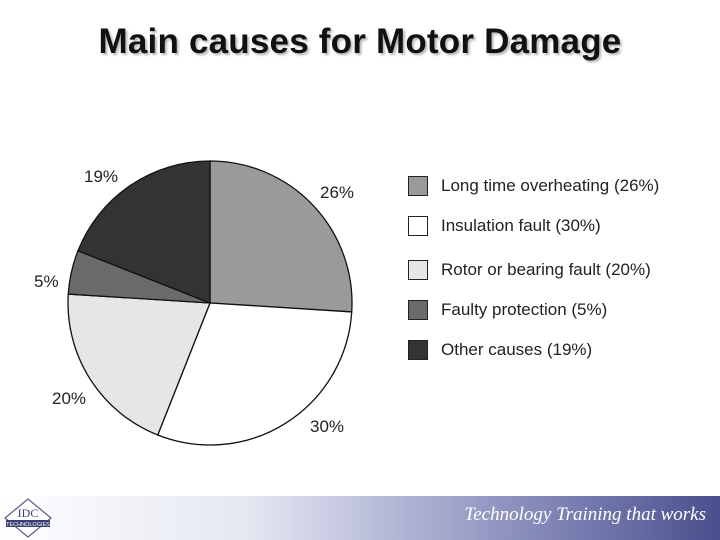 This screenshot has width=720, height=540. Describe the element at coordinates (550, 185) in the screenshot. I see `legend-label: Long time overheating (26%)` at that location.